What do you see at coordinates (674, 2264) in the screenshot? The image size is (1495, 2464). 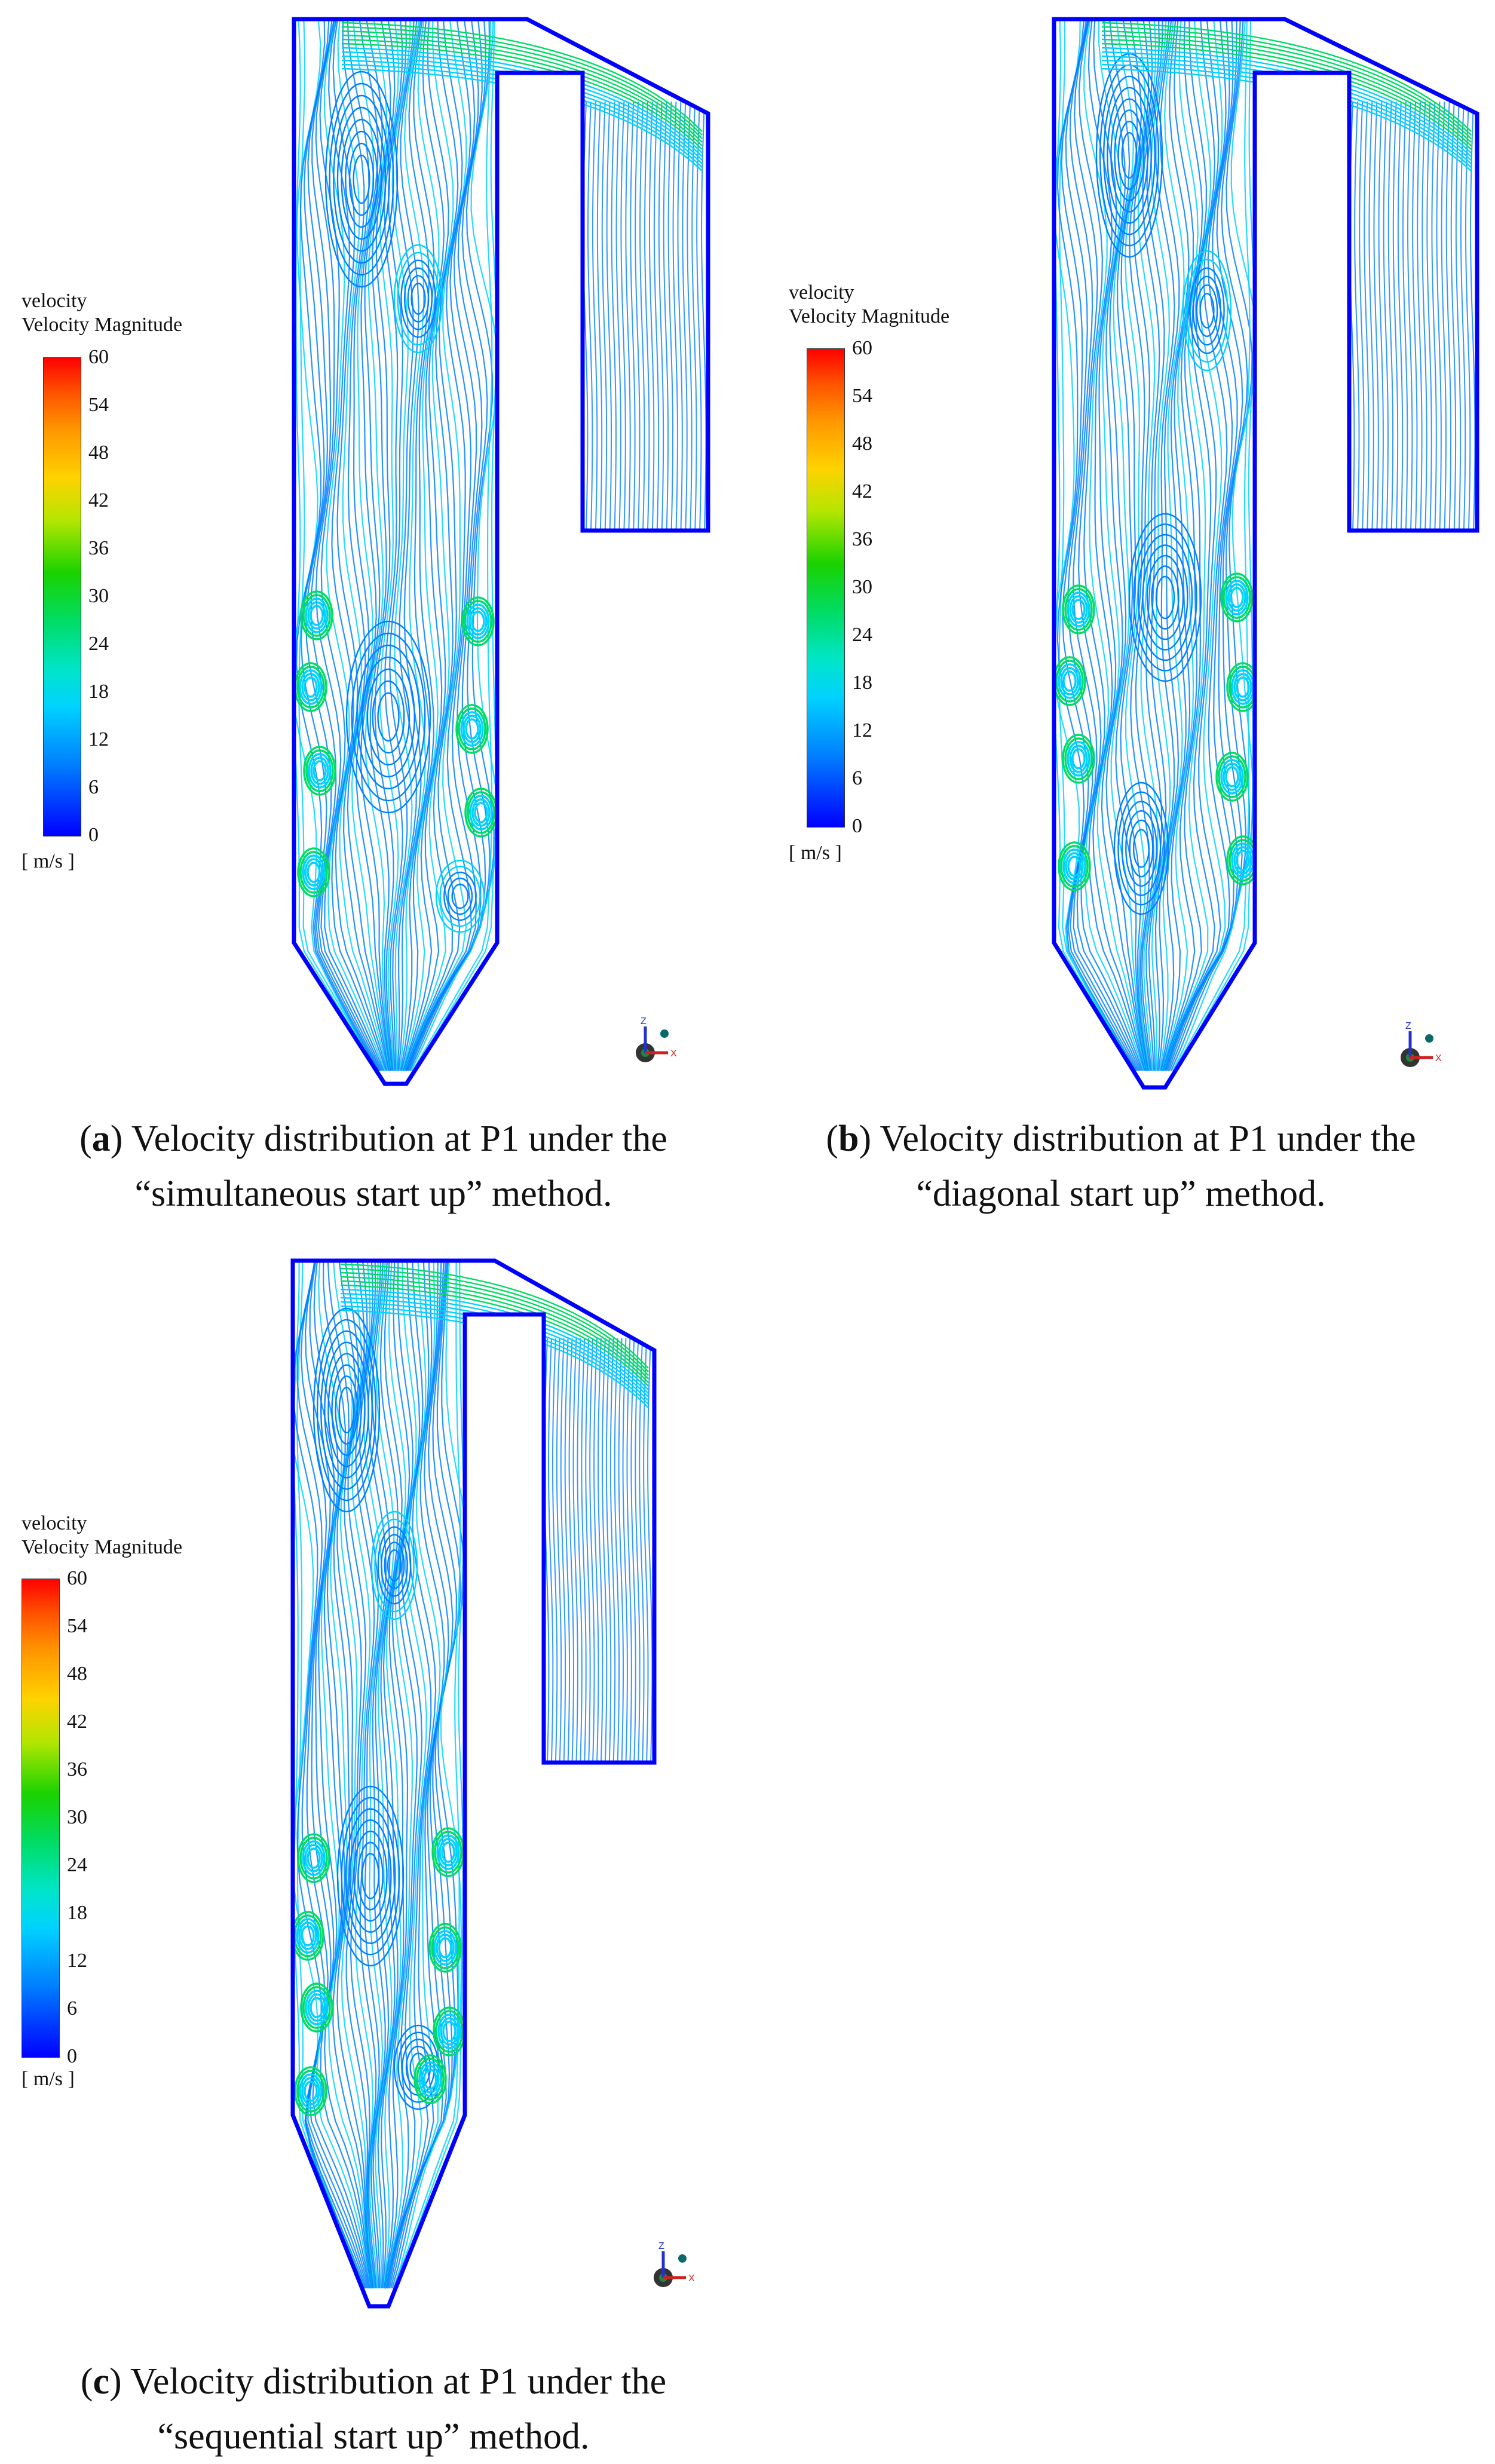 I see `axis-triad-icon-c: ZX` at bounding box center [674, 2264].